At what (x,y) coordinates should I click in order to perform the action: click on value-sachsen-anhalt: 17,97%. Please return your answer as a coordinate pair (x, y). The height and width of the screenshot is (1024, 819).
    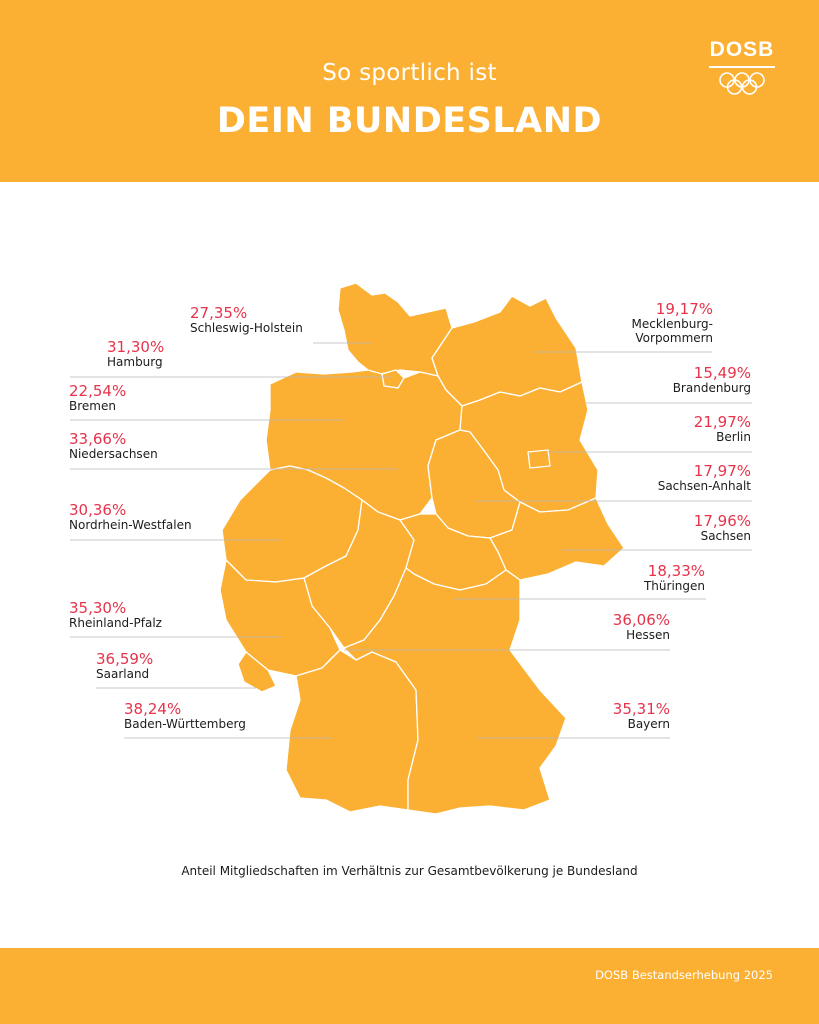
    Looking at the image, I should click on (722, 471).